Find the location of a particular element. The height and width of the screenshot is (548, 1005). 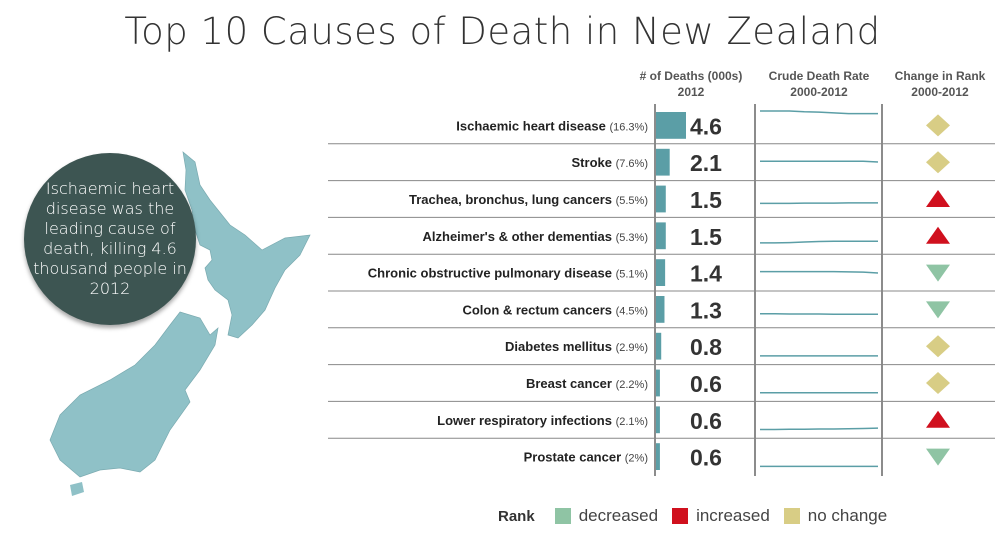

cause-label: Stroke (7.6%) is located at coordinates (610, 162).